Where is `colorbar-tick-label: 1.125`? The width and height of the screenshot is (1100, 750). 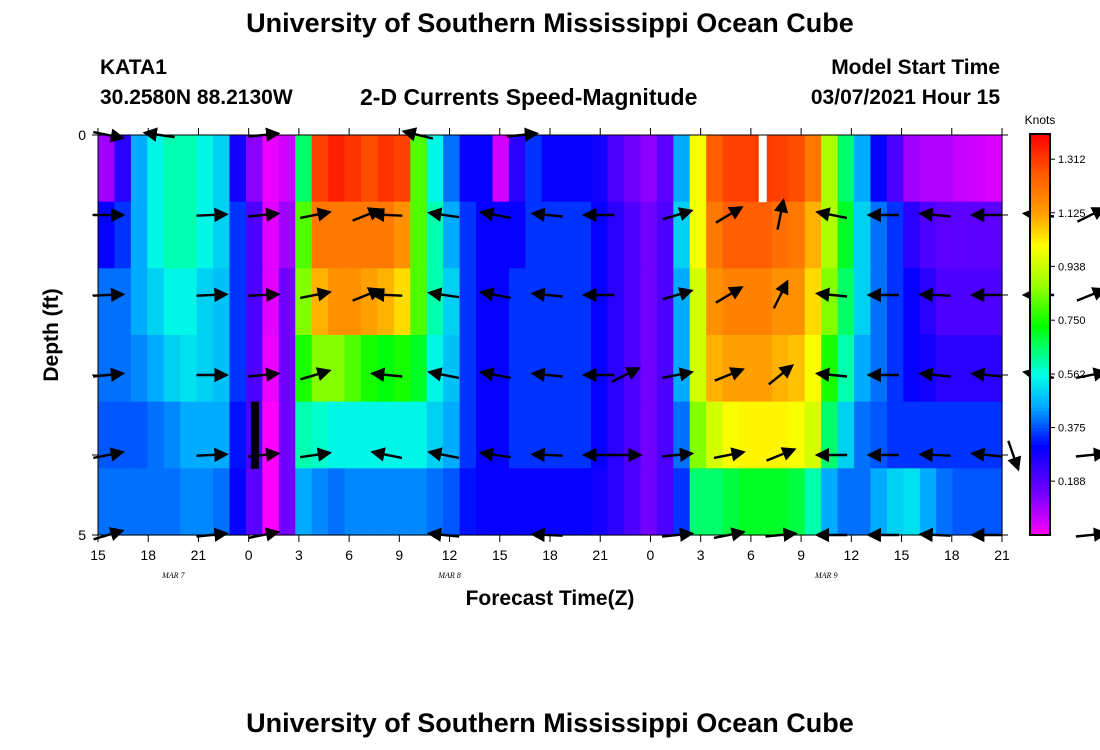
colorbar-tick-label: 1.125 is located at coordinates (1072, 214).